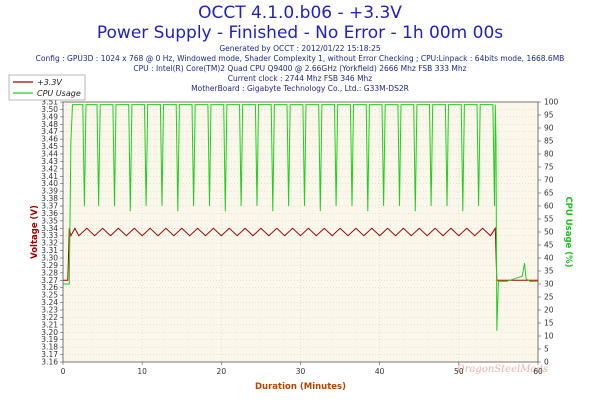  Describe the element at coordinates (49, 220) in the screenshot. I see `y-left-tick-label: 3.35` at that location.